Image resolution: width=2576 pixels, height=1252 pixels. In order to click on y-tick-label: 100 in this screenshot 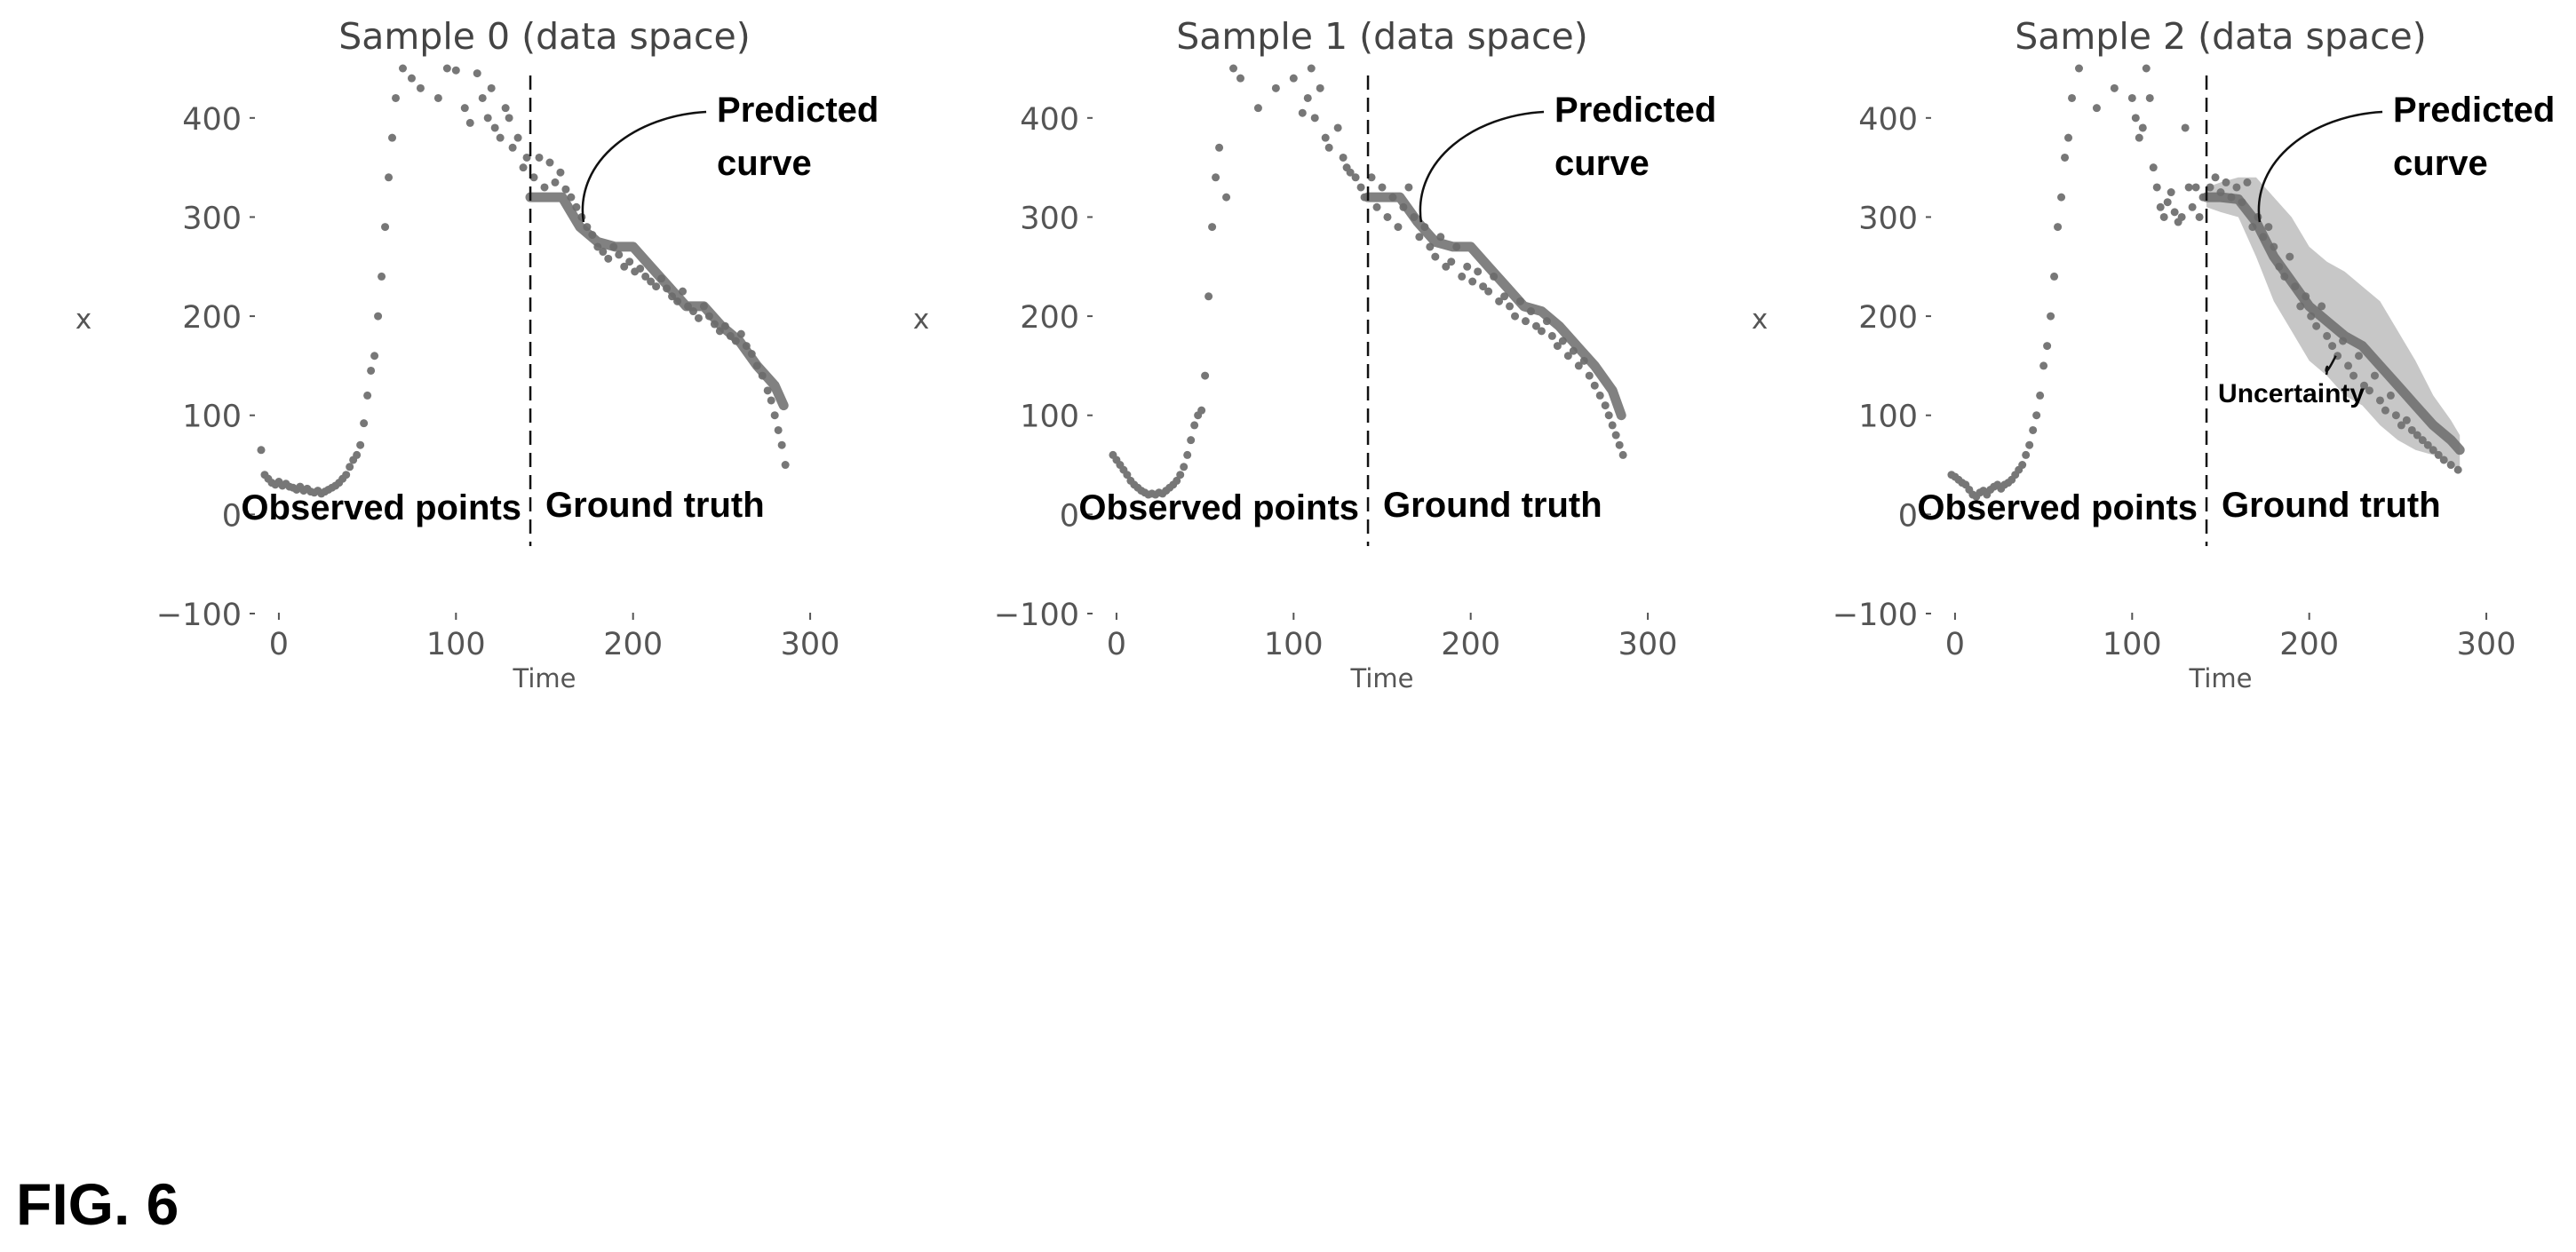, I will do `click(1049, 417)`.